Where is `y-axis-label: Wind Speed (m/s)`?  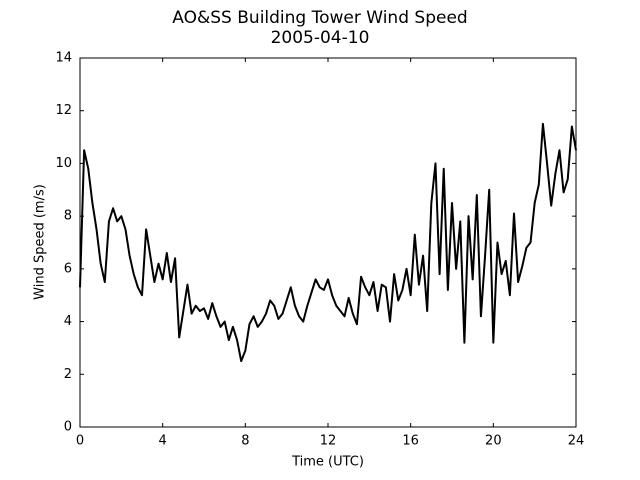
y-axis-label: Wind Speed (m/s) is located at coordinates (40, 242).